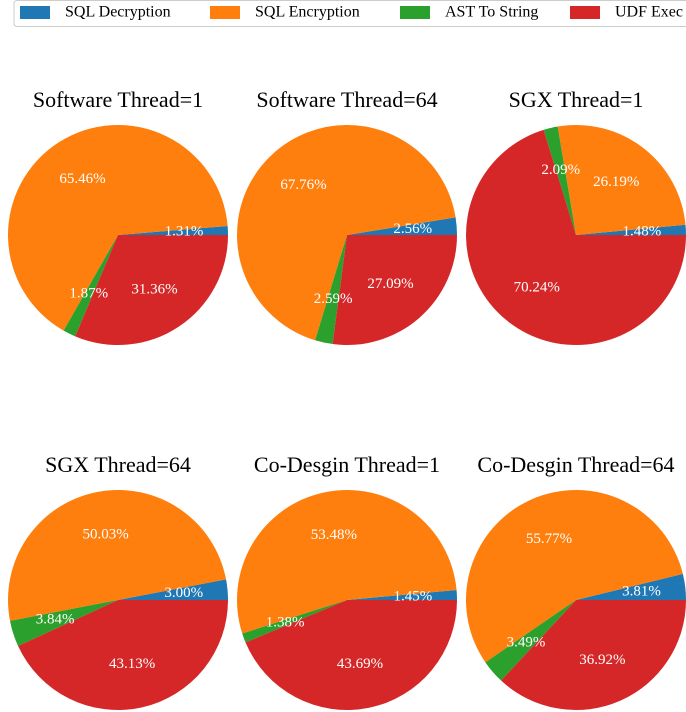  Describe the element at coordinates (82, 179) in the screenshot. I see `slice-label: 65.46%` at that location.